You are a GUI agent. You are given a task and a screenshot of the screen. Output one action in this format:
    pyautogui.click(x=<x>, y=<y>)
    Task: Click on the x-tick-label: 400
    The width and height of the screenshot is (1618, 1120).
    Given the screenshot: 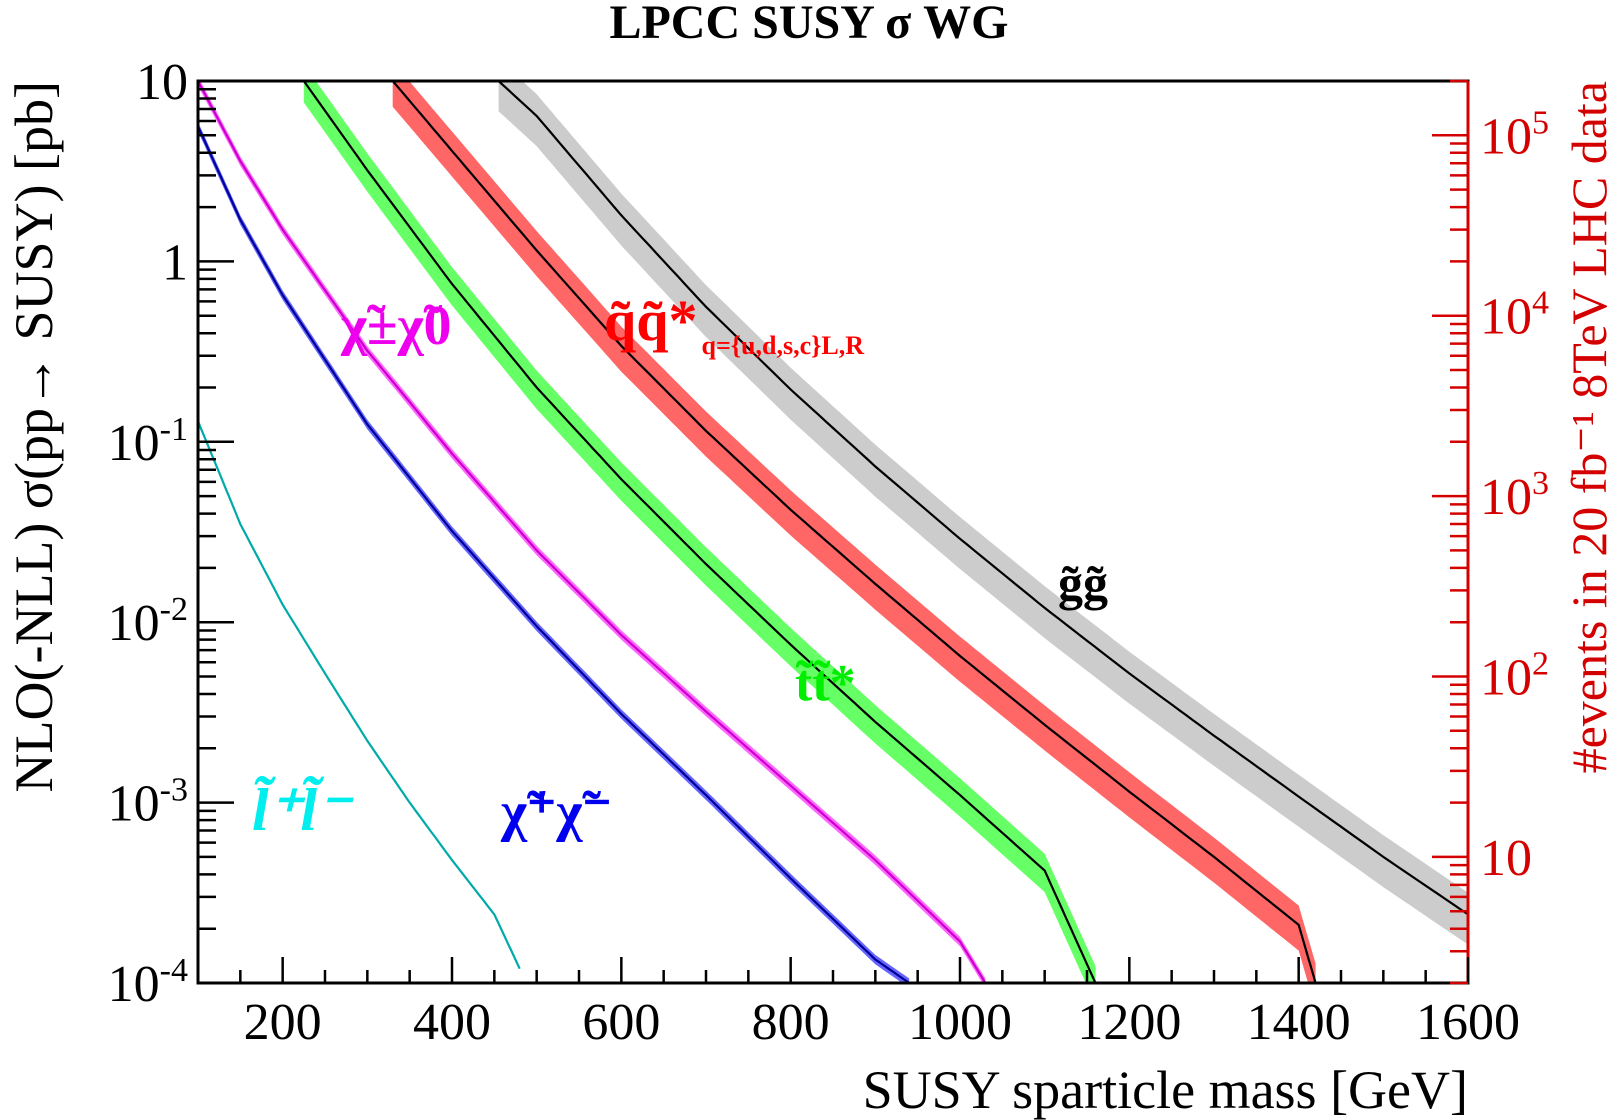 What is the action you would take?
    pyautogui.click(x=452, y=1022)
    